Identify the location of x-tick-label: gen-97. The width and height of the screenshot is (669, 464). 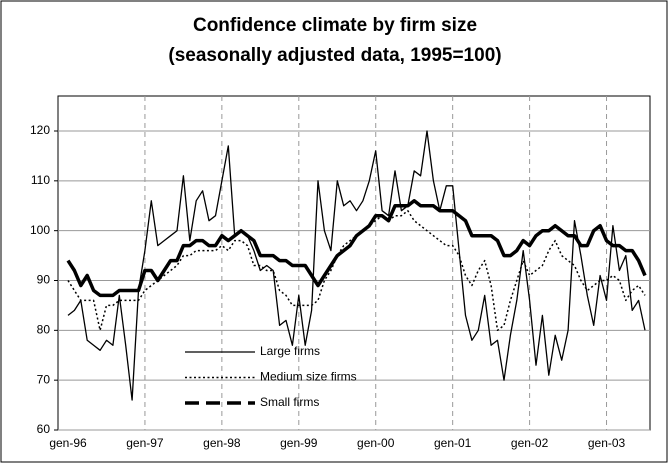
(145, 443).